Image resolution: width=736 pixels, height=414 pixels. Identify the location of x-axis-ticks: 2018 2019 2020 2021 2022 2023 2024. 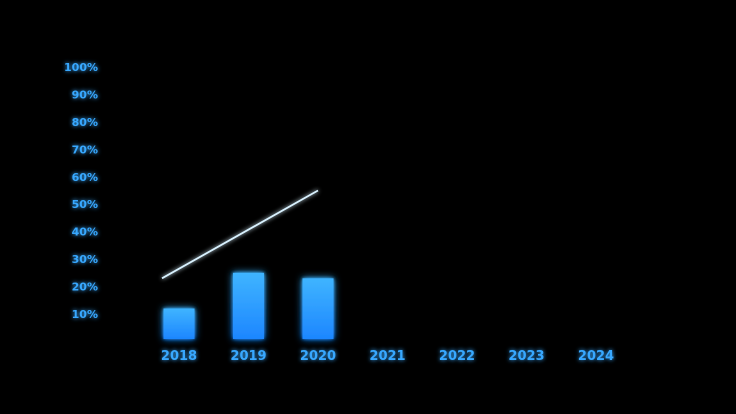
(387, 356).